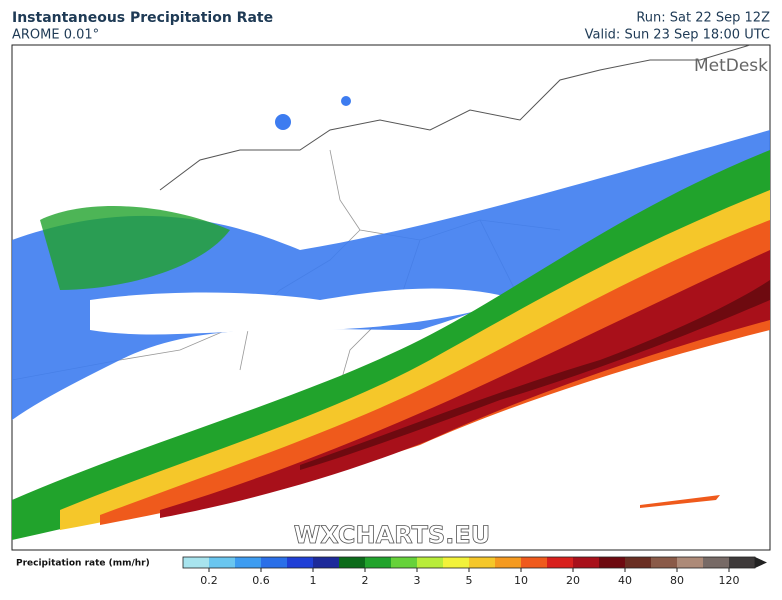 This screenshot has height=600, width=782. Describe the element at coordinates (365, 580) in the screenshot. I see `colorbar-tick-label: 2` at that location.